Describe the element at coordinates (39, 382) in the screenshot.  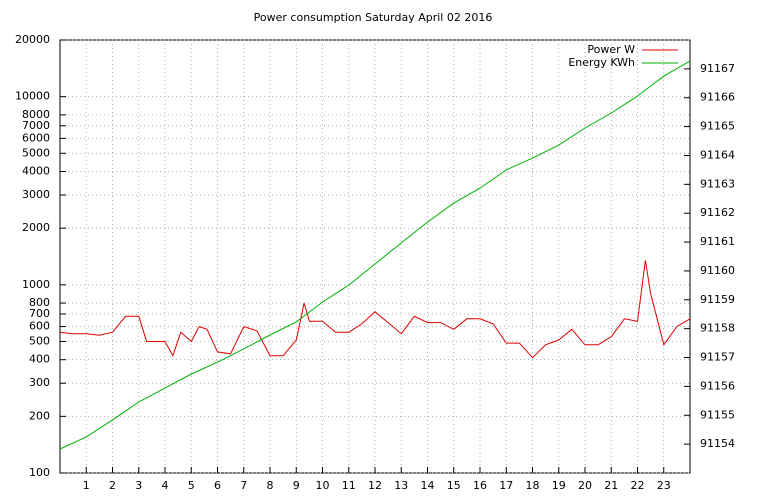
I see `y-tick-label: 300` at that location.